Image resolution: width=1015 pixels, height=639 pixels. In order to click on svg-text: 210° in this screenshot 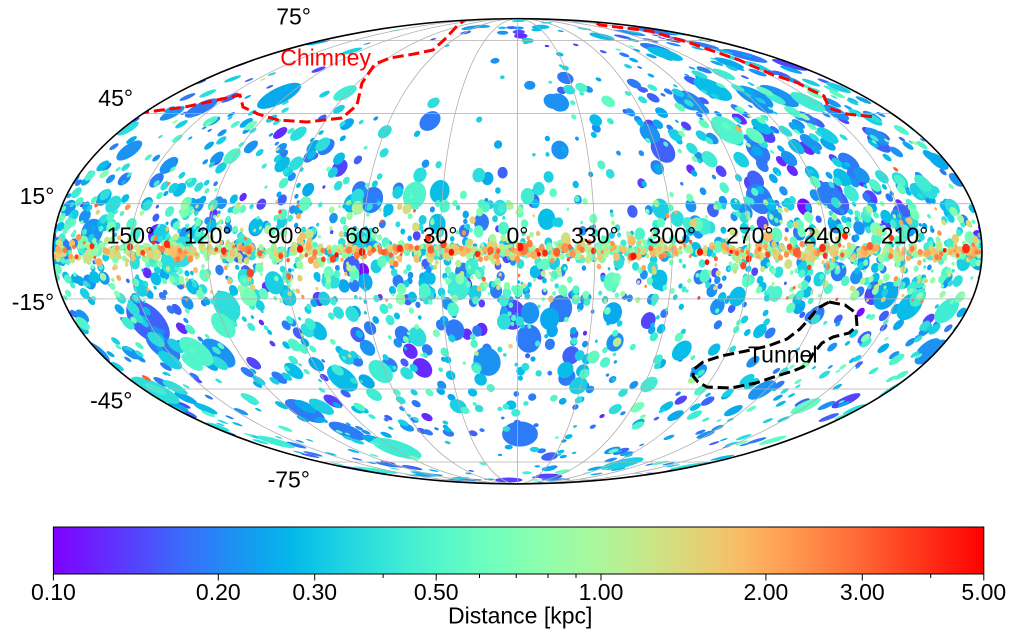, I will do `click(905, 236)`.